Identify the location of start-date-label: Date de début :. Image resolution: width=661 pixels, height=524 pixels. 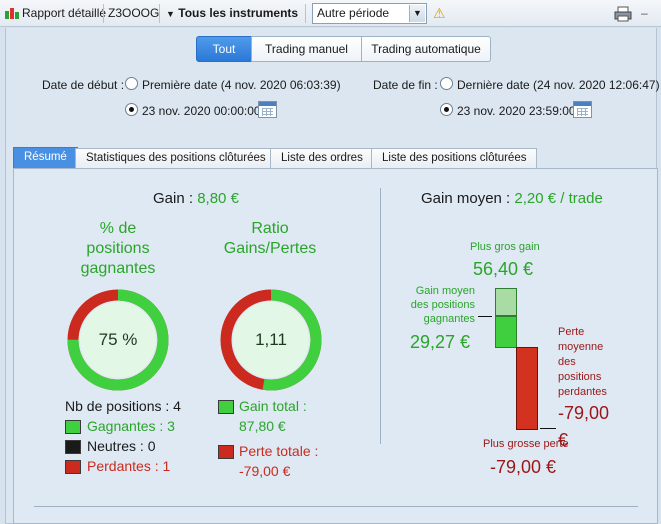
(83, 85).